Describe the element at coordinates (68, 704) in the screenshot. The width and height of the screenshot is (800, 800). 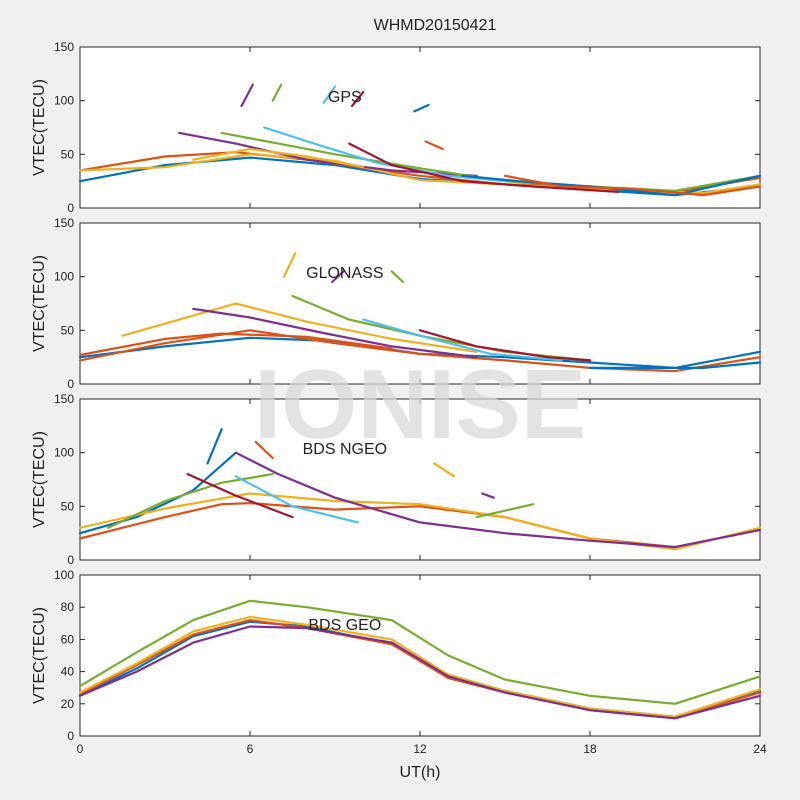
I see `y-tick-label: 20` at that location.